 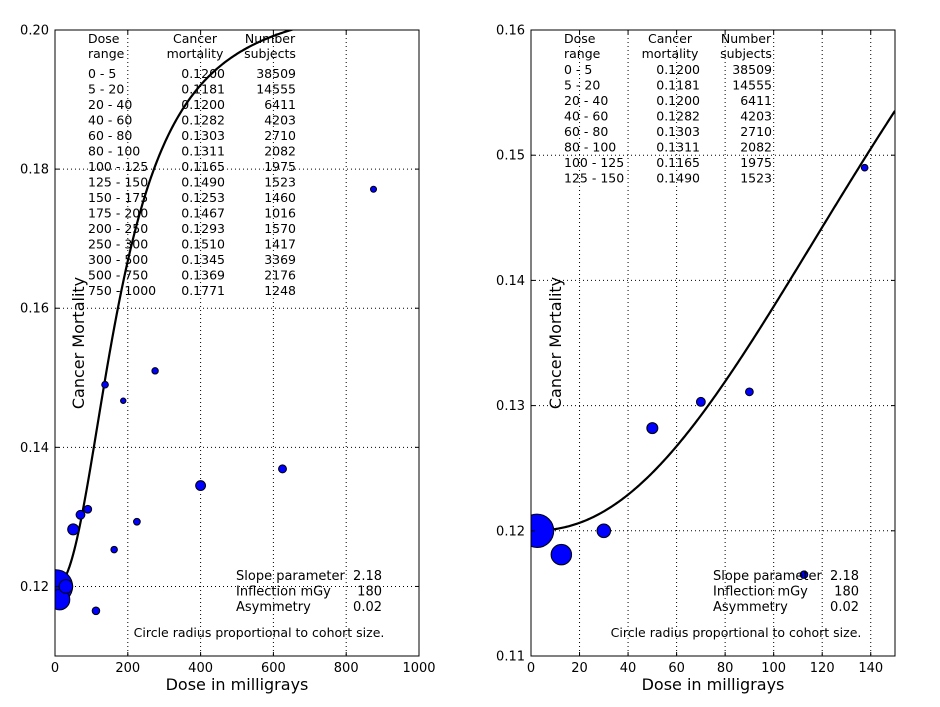 I want to click on table-cell: 750 - 1000, so click(x=122, y=290).